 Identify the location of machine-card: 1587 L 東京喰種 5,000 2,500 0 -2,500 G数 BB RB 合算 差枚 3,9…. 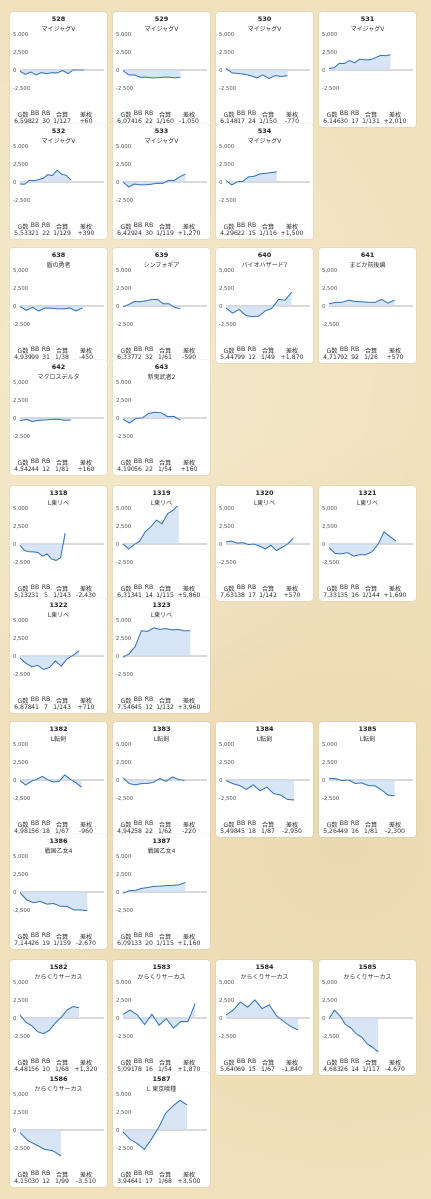
(161, 1129).